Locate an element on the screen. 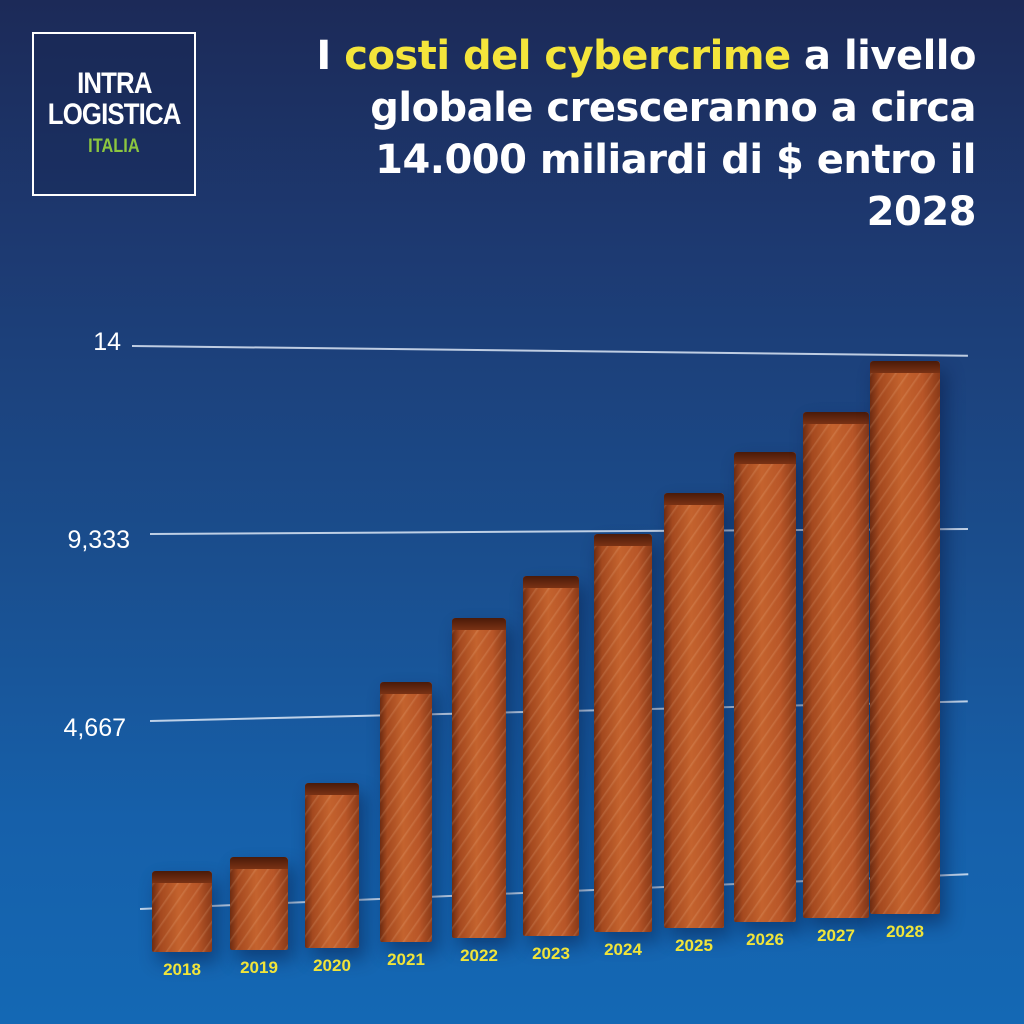  headline-line-1: I costi del cybercrime a livello is located at coordinates (646, 56).